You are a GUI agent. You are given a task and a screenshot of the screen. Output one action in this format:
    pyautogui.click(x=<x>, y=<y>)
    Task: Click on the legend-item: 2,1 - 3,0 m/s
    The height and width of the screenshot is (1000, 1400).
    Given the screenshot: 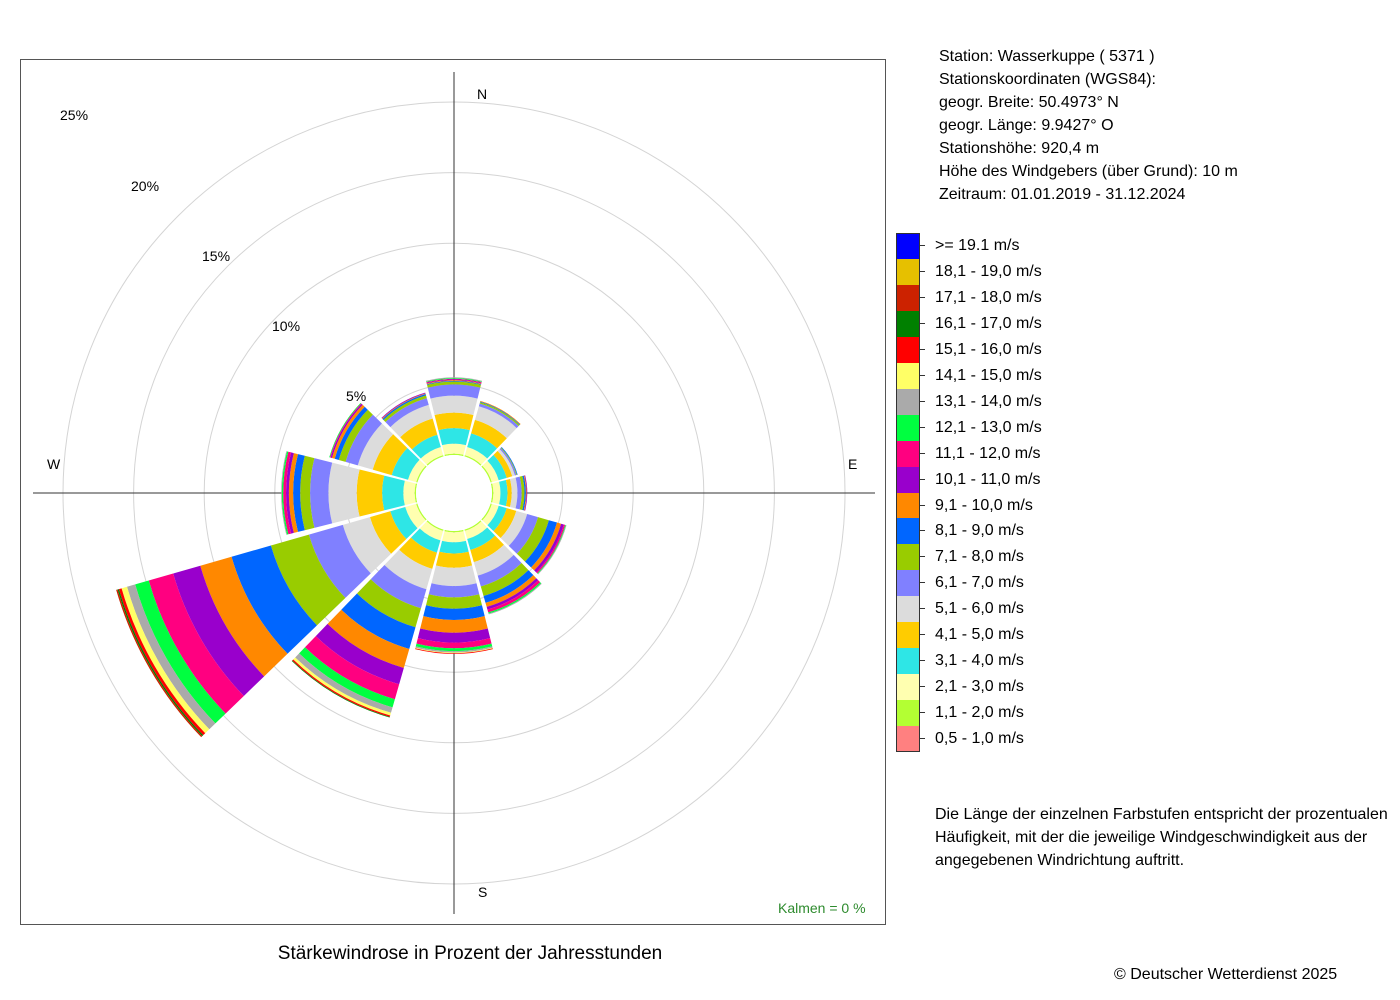 What is the action you would take?
    pyautogui.click(x=996, y=687)
    